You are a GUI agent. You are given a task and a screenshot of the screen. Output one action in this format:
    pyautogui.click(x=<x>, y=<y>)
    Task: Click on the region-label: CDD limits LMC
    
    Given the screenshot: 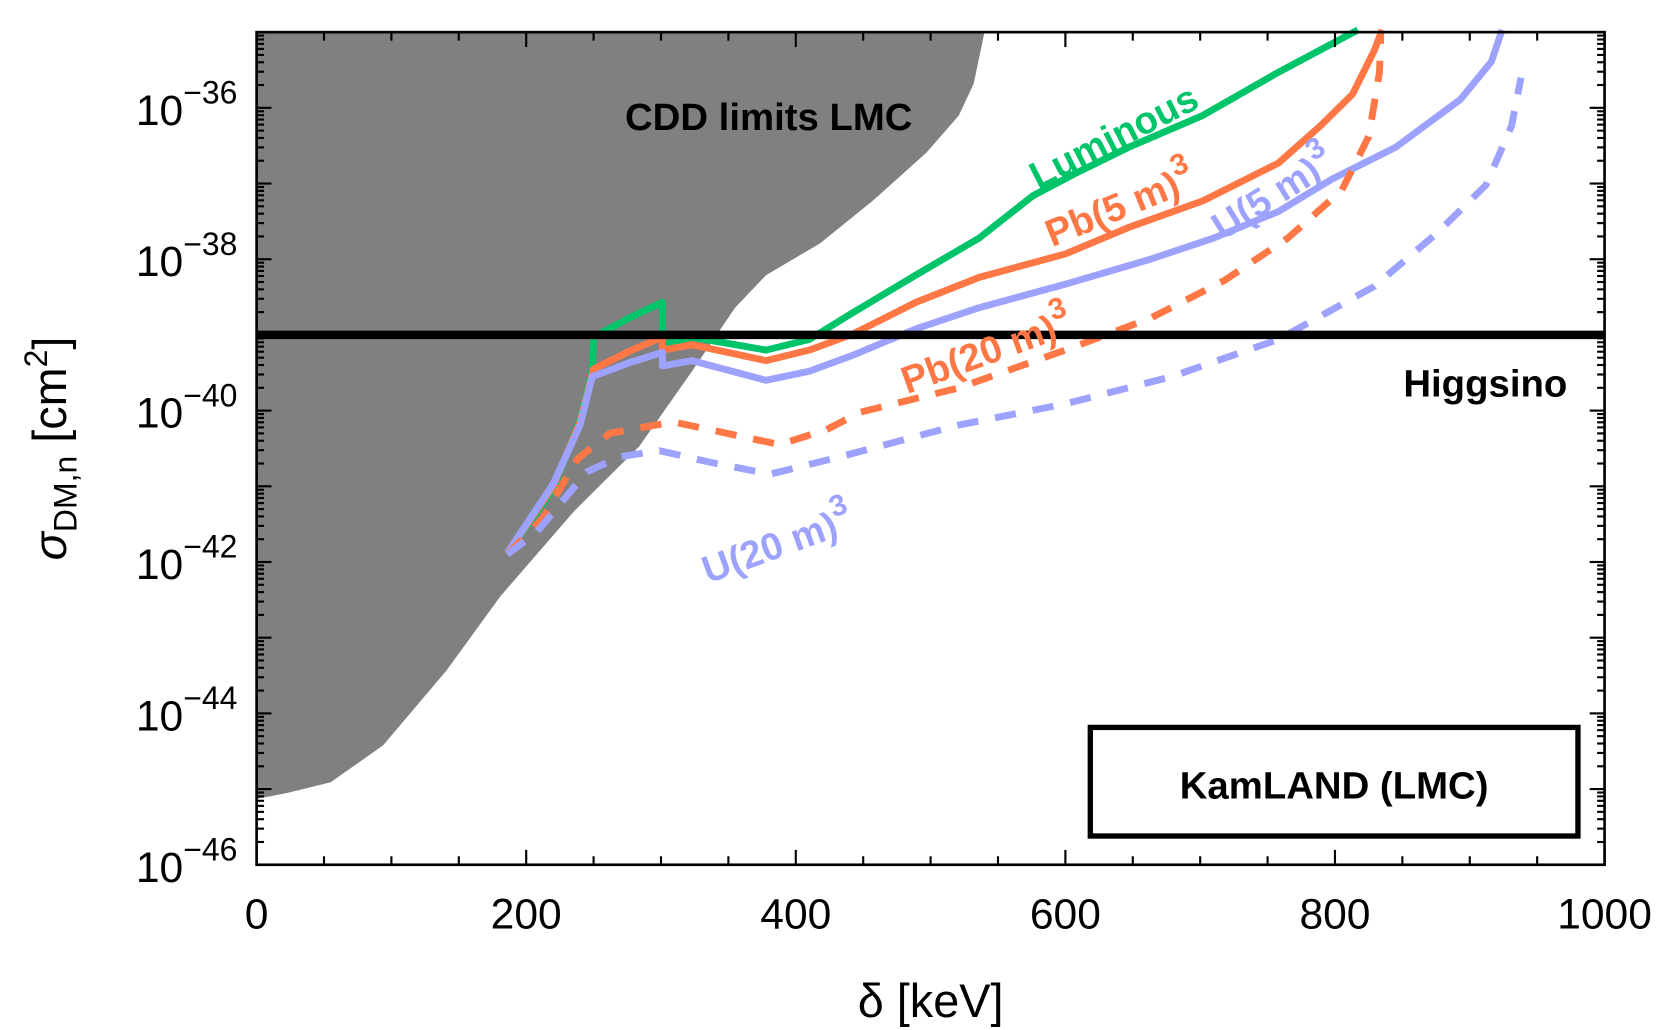 What is the action you would take?
    pyautogui.click(x=768, y=117)
    